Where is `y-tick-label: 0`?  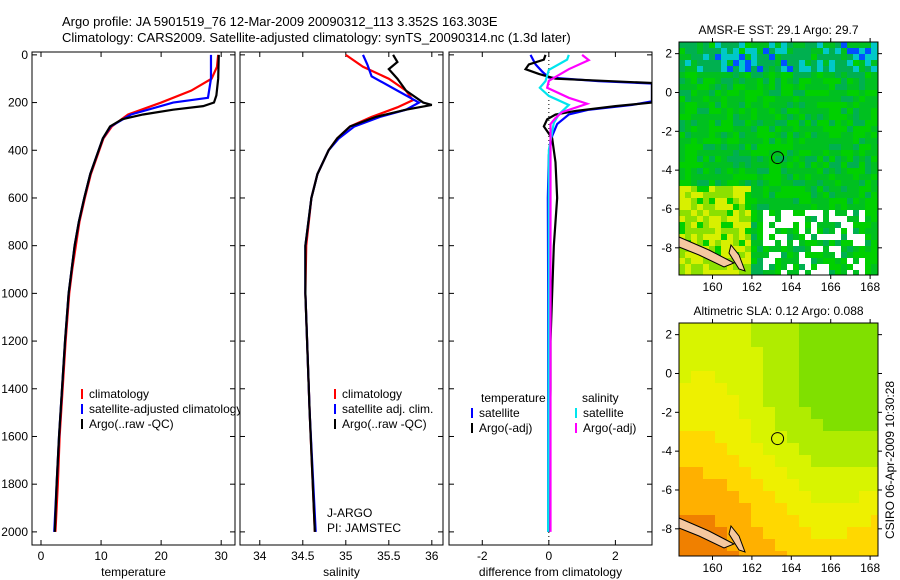 y-tick-label: 0 is located at coordinates (668, 92).